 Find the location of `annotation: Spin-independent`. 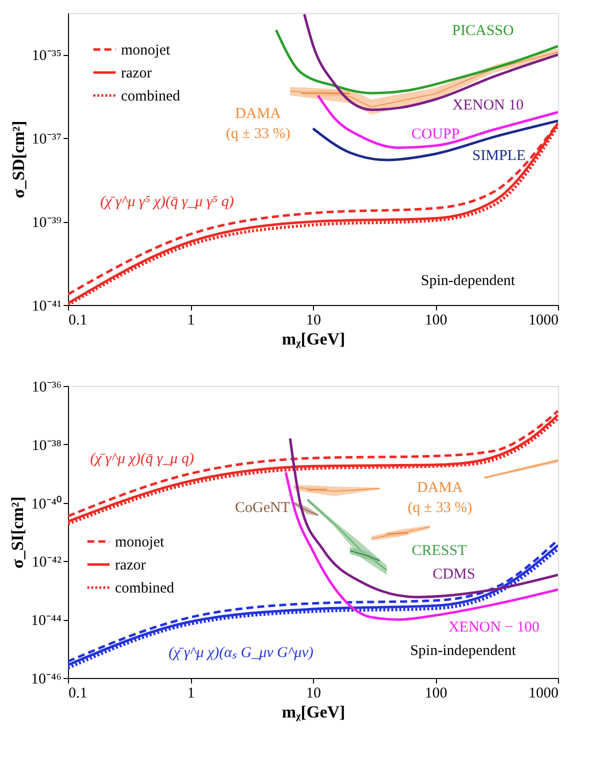

annotation: Spin-independent is located at coordinates (463, 651).